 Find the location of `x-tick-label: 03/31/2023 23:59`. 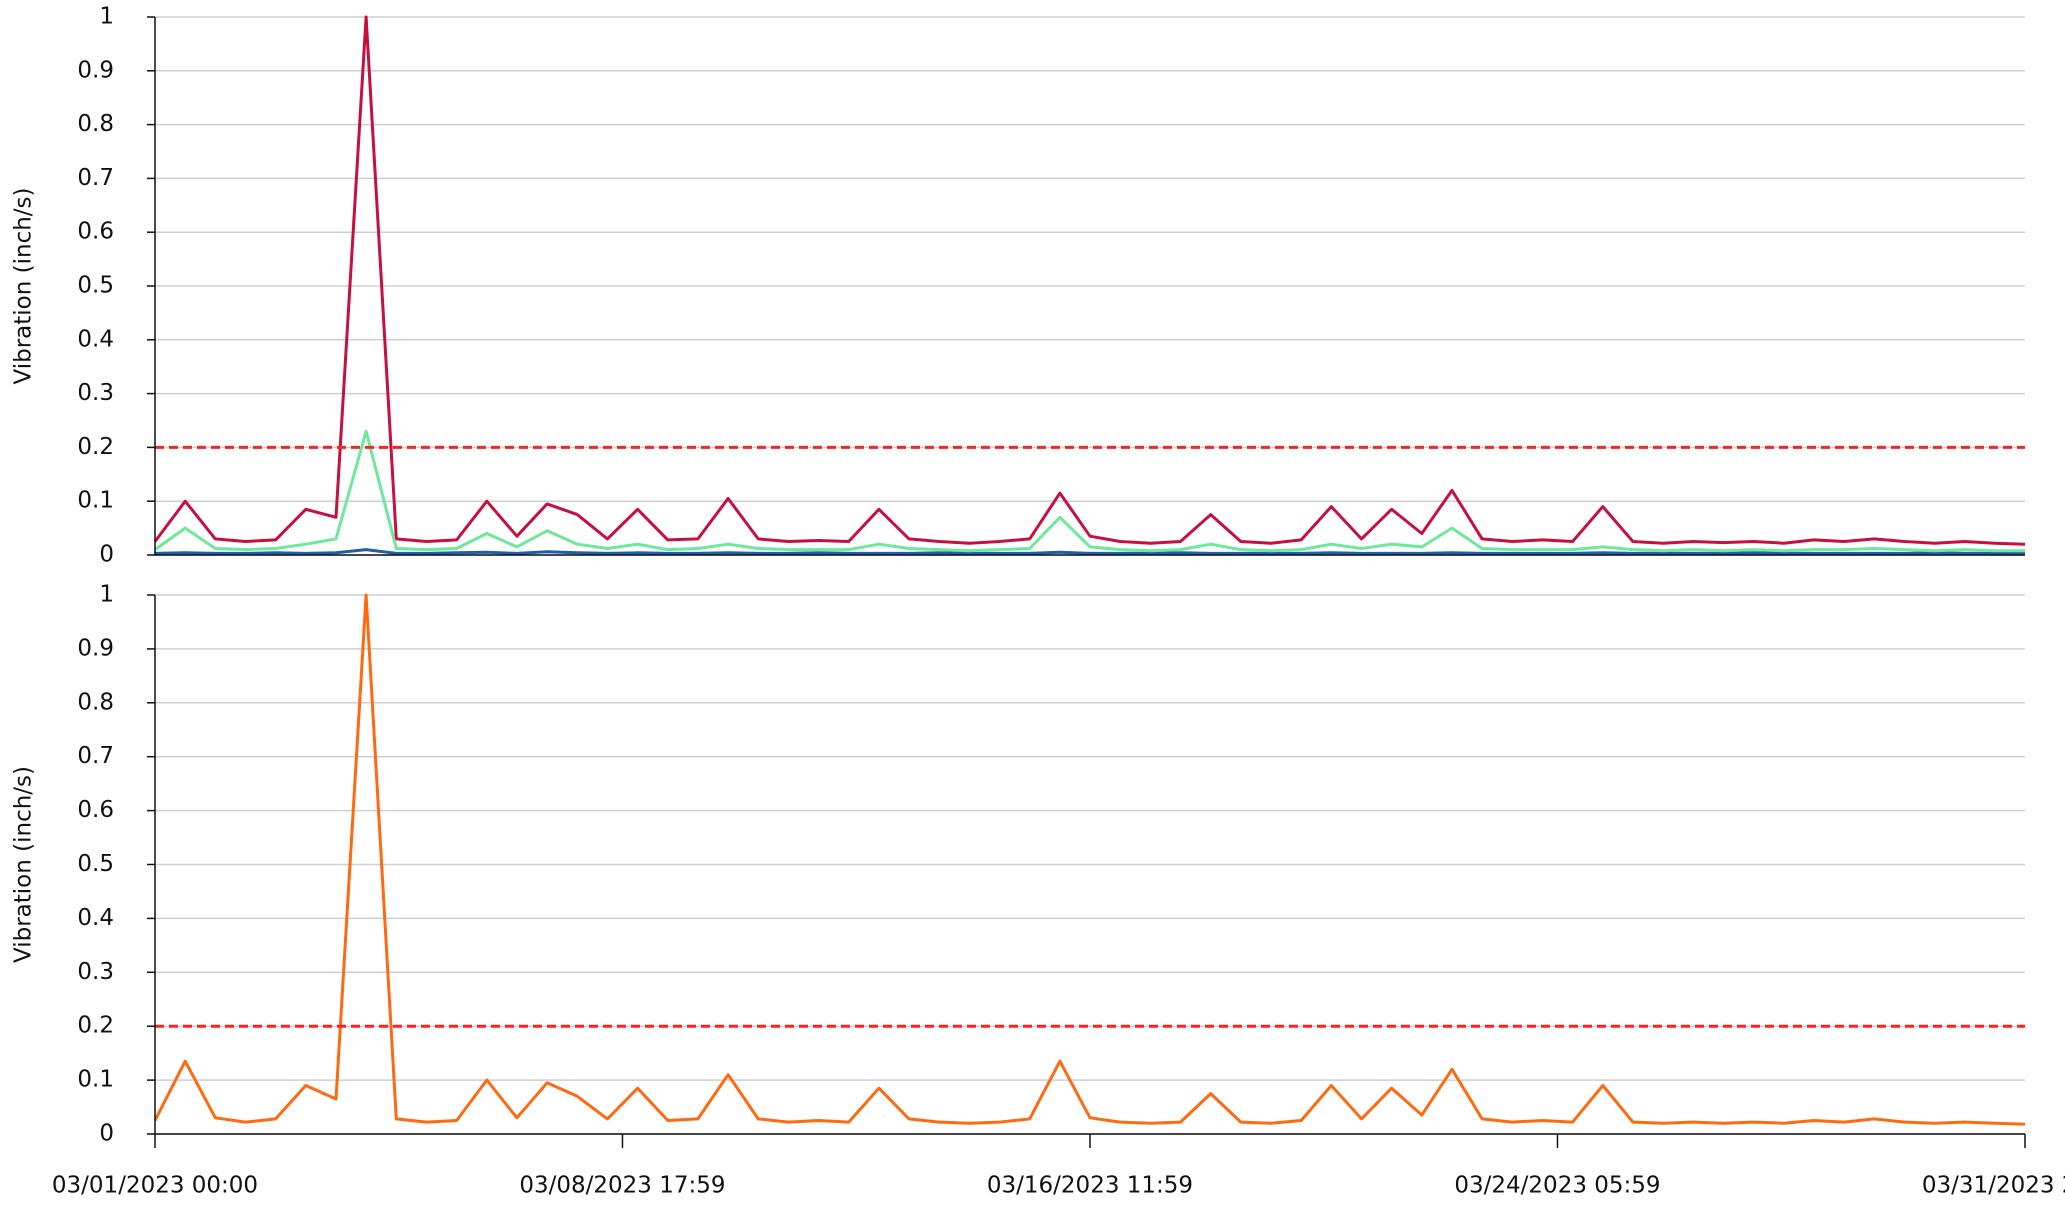

x-tick-label: 03/31/2023 23:59 is located at coordinates (1993, 1186).